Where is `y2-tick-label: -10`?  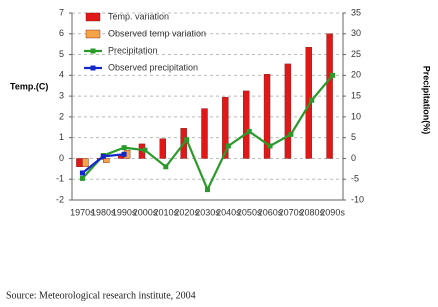
y2-tick-label: -10 is located at coordinates (357, 199).